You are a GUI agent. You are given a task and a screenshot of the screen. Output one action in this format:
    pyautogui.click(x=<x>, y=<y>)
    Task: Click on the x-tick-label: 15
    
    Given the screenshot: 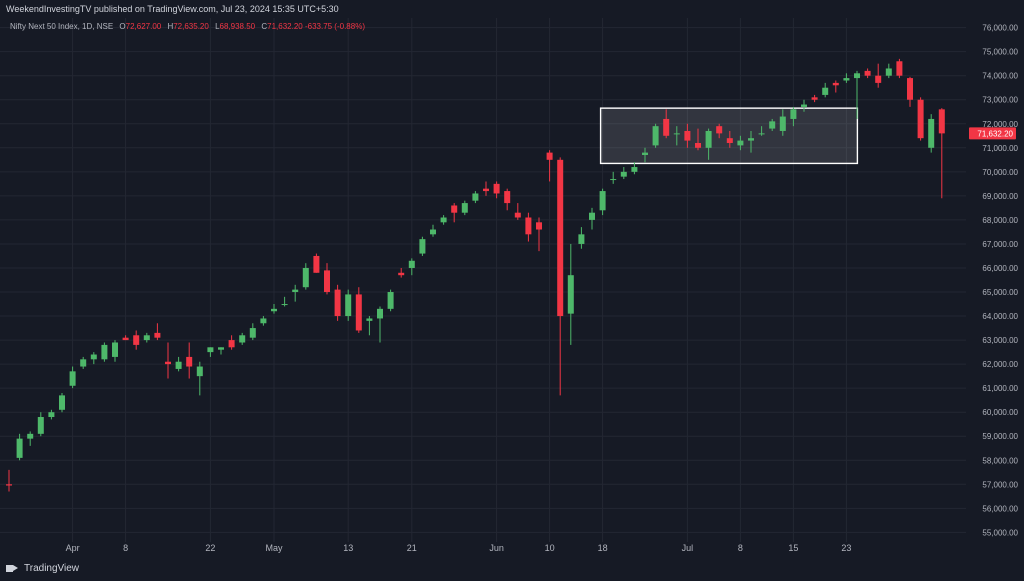 What is the action you would take?
    pyautogui.click(x=793, y=548)
    